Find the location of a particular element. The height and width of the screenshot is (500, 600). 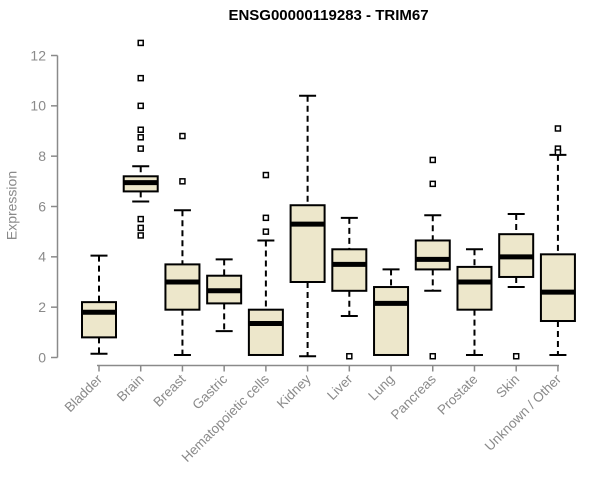

x-tick-label-lung: Lung is located at coordinates (381, 388).